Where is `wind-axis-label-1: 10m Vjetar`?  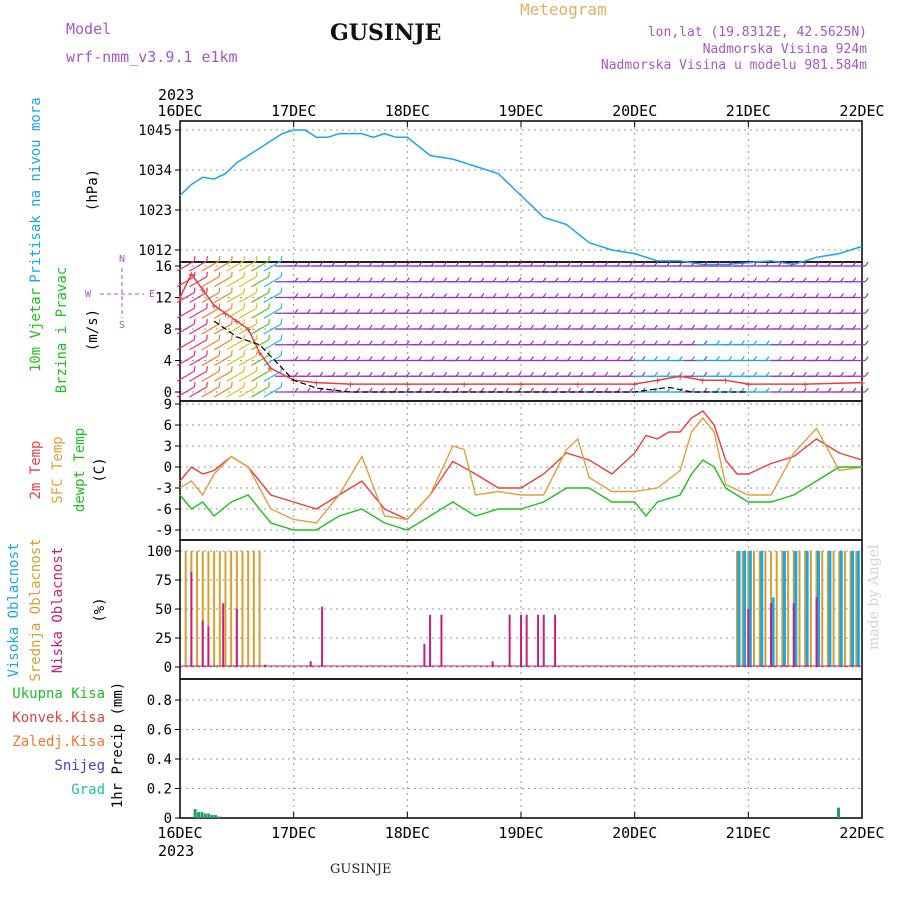
wind-axis-label-1: 10m Vjetar is located at coordinates (36, 330).